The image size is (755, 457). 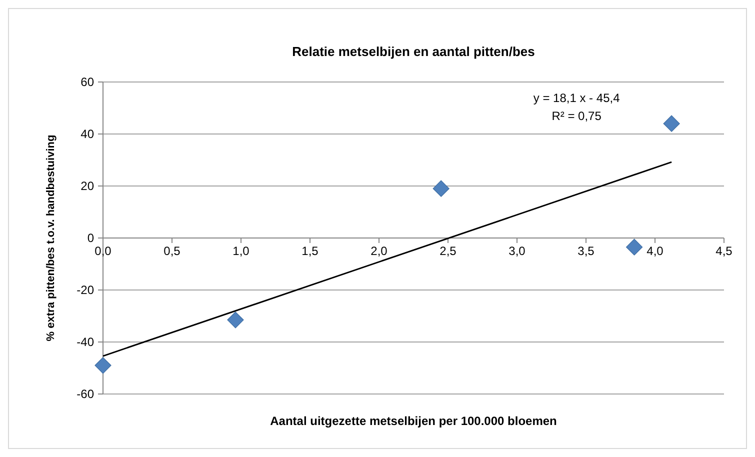 What do you see at coordinates (241, 251) in the screenshot?
I see `x-tick-label: 1,0` at bounding box center [241, 251].